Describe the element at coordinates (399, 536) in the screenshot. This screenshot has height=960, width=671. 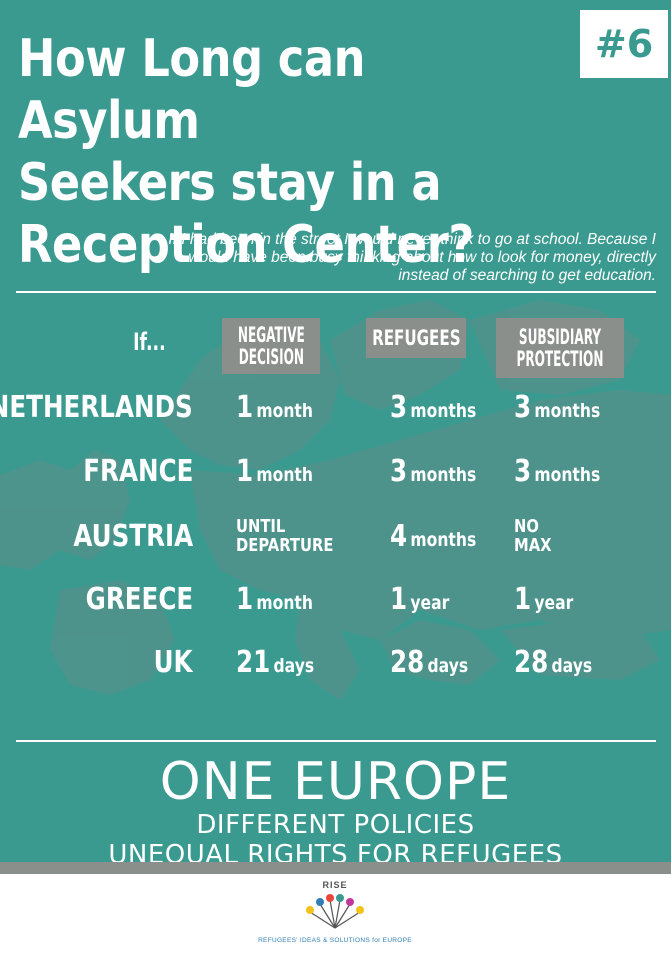
I see `cell-value: 4` at that location.